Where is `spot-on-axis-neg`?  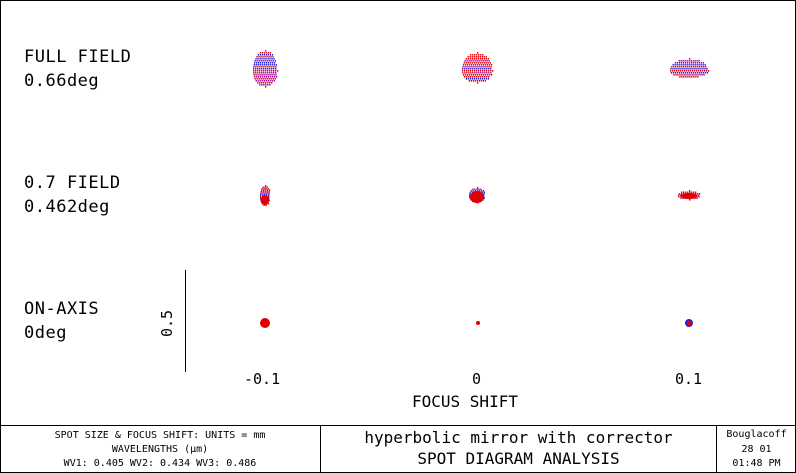
spot-on-axis-neg is located at coordinates (265, 323).